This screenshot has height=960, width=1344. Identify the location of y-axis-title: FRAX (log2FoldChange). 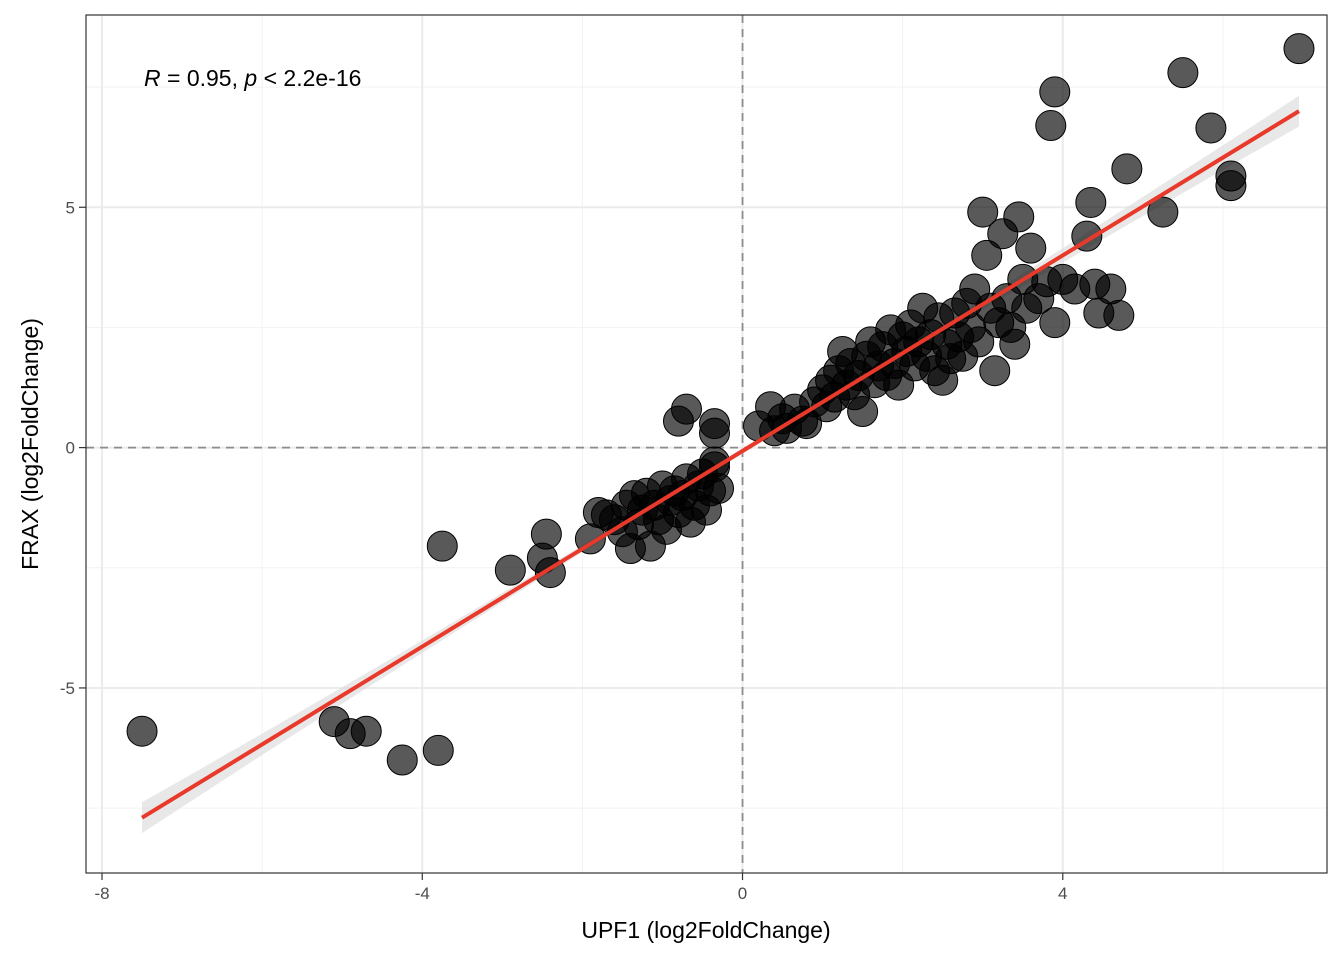
(30, 444).